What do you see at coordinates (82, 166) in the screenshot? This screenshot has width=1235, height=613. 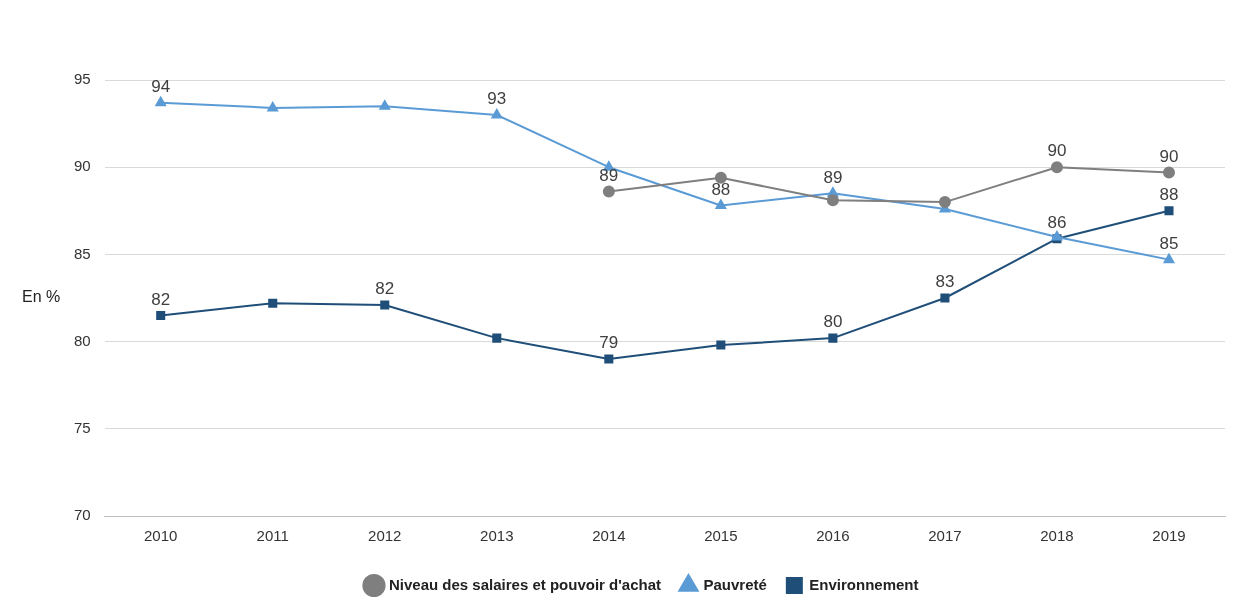 I see `y-tick-label: 90` at bounding box center [82, 166].